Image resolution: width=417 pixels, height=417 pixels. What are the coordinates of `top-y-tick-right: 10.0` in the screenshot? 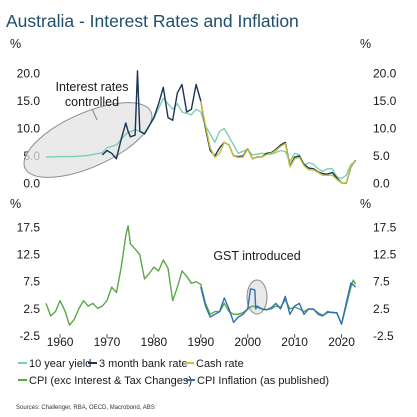 It's located at (385, 129).